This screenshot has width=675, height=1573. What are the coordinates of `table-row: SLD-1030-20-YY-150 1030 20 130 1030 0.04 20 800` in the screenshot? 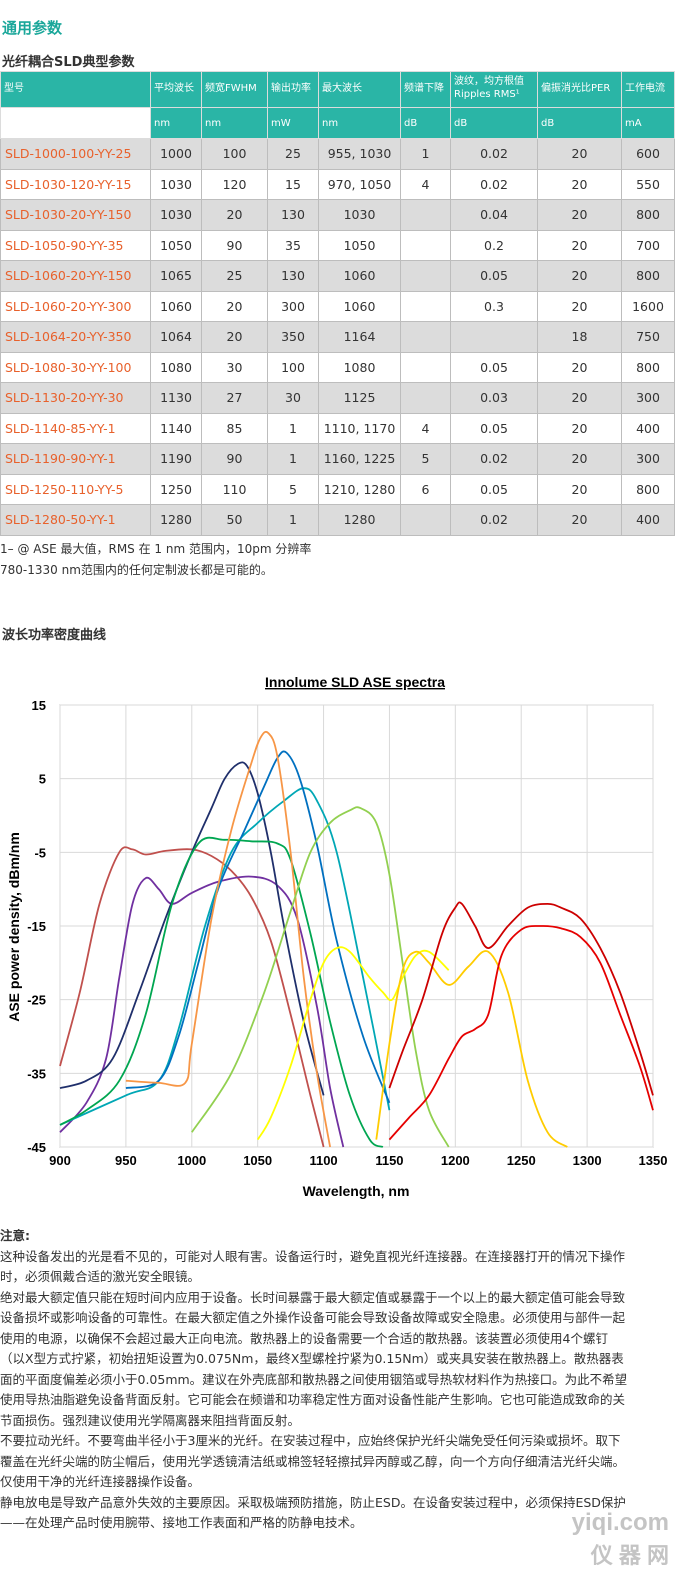 It's located at (337, 215).